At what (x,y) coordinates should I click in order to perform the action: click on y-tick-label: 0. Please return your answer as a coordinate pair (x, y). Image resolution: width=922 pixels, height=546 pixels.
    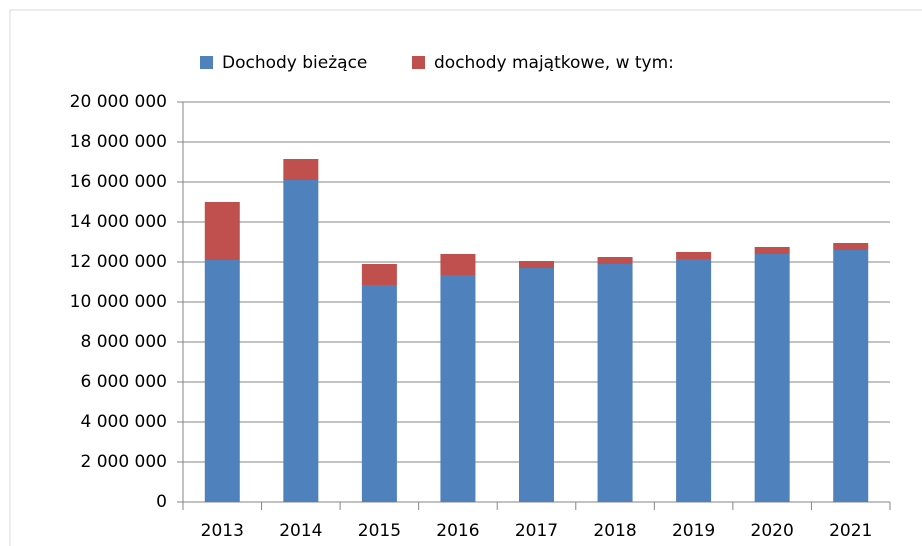
    Looking at the image, I should click on (161, 502).